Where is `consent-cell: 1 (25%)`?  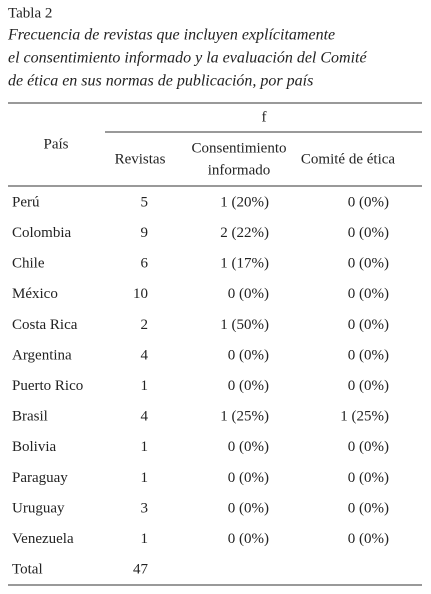
consent-cell: 1 (25%) is located at coordinates (244, 417).